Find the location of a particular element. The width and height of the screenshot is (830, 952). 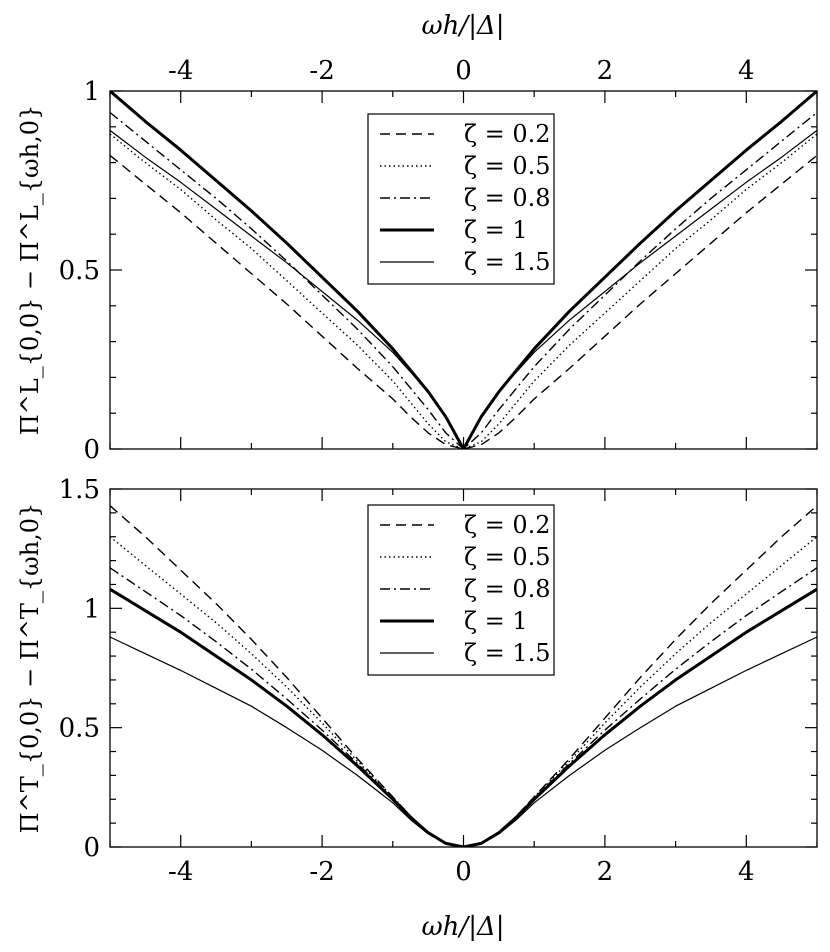

y-axis-title: Π^L_{0,0} − Π^L_{ωh,0} is located at coordinates (30, 270).